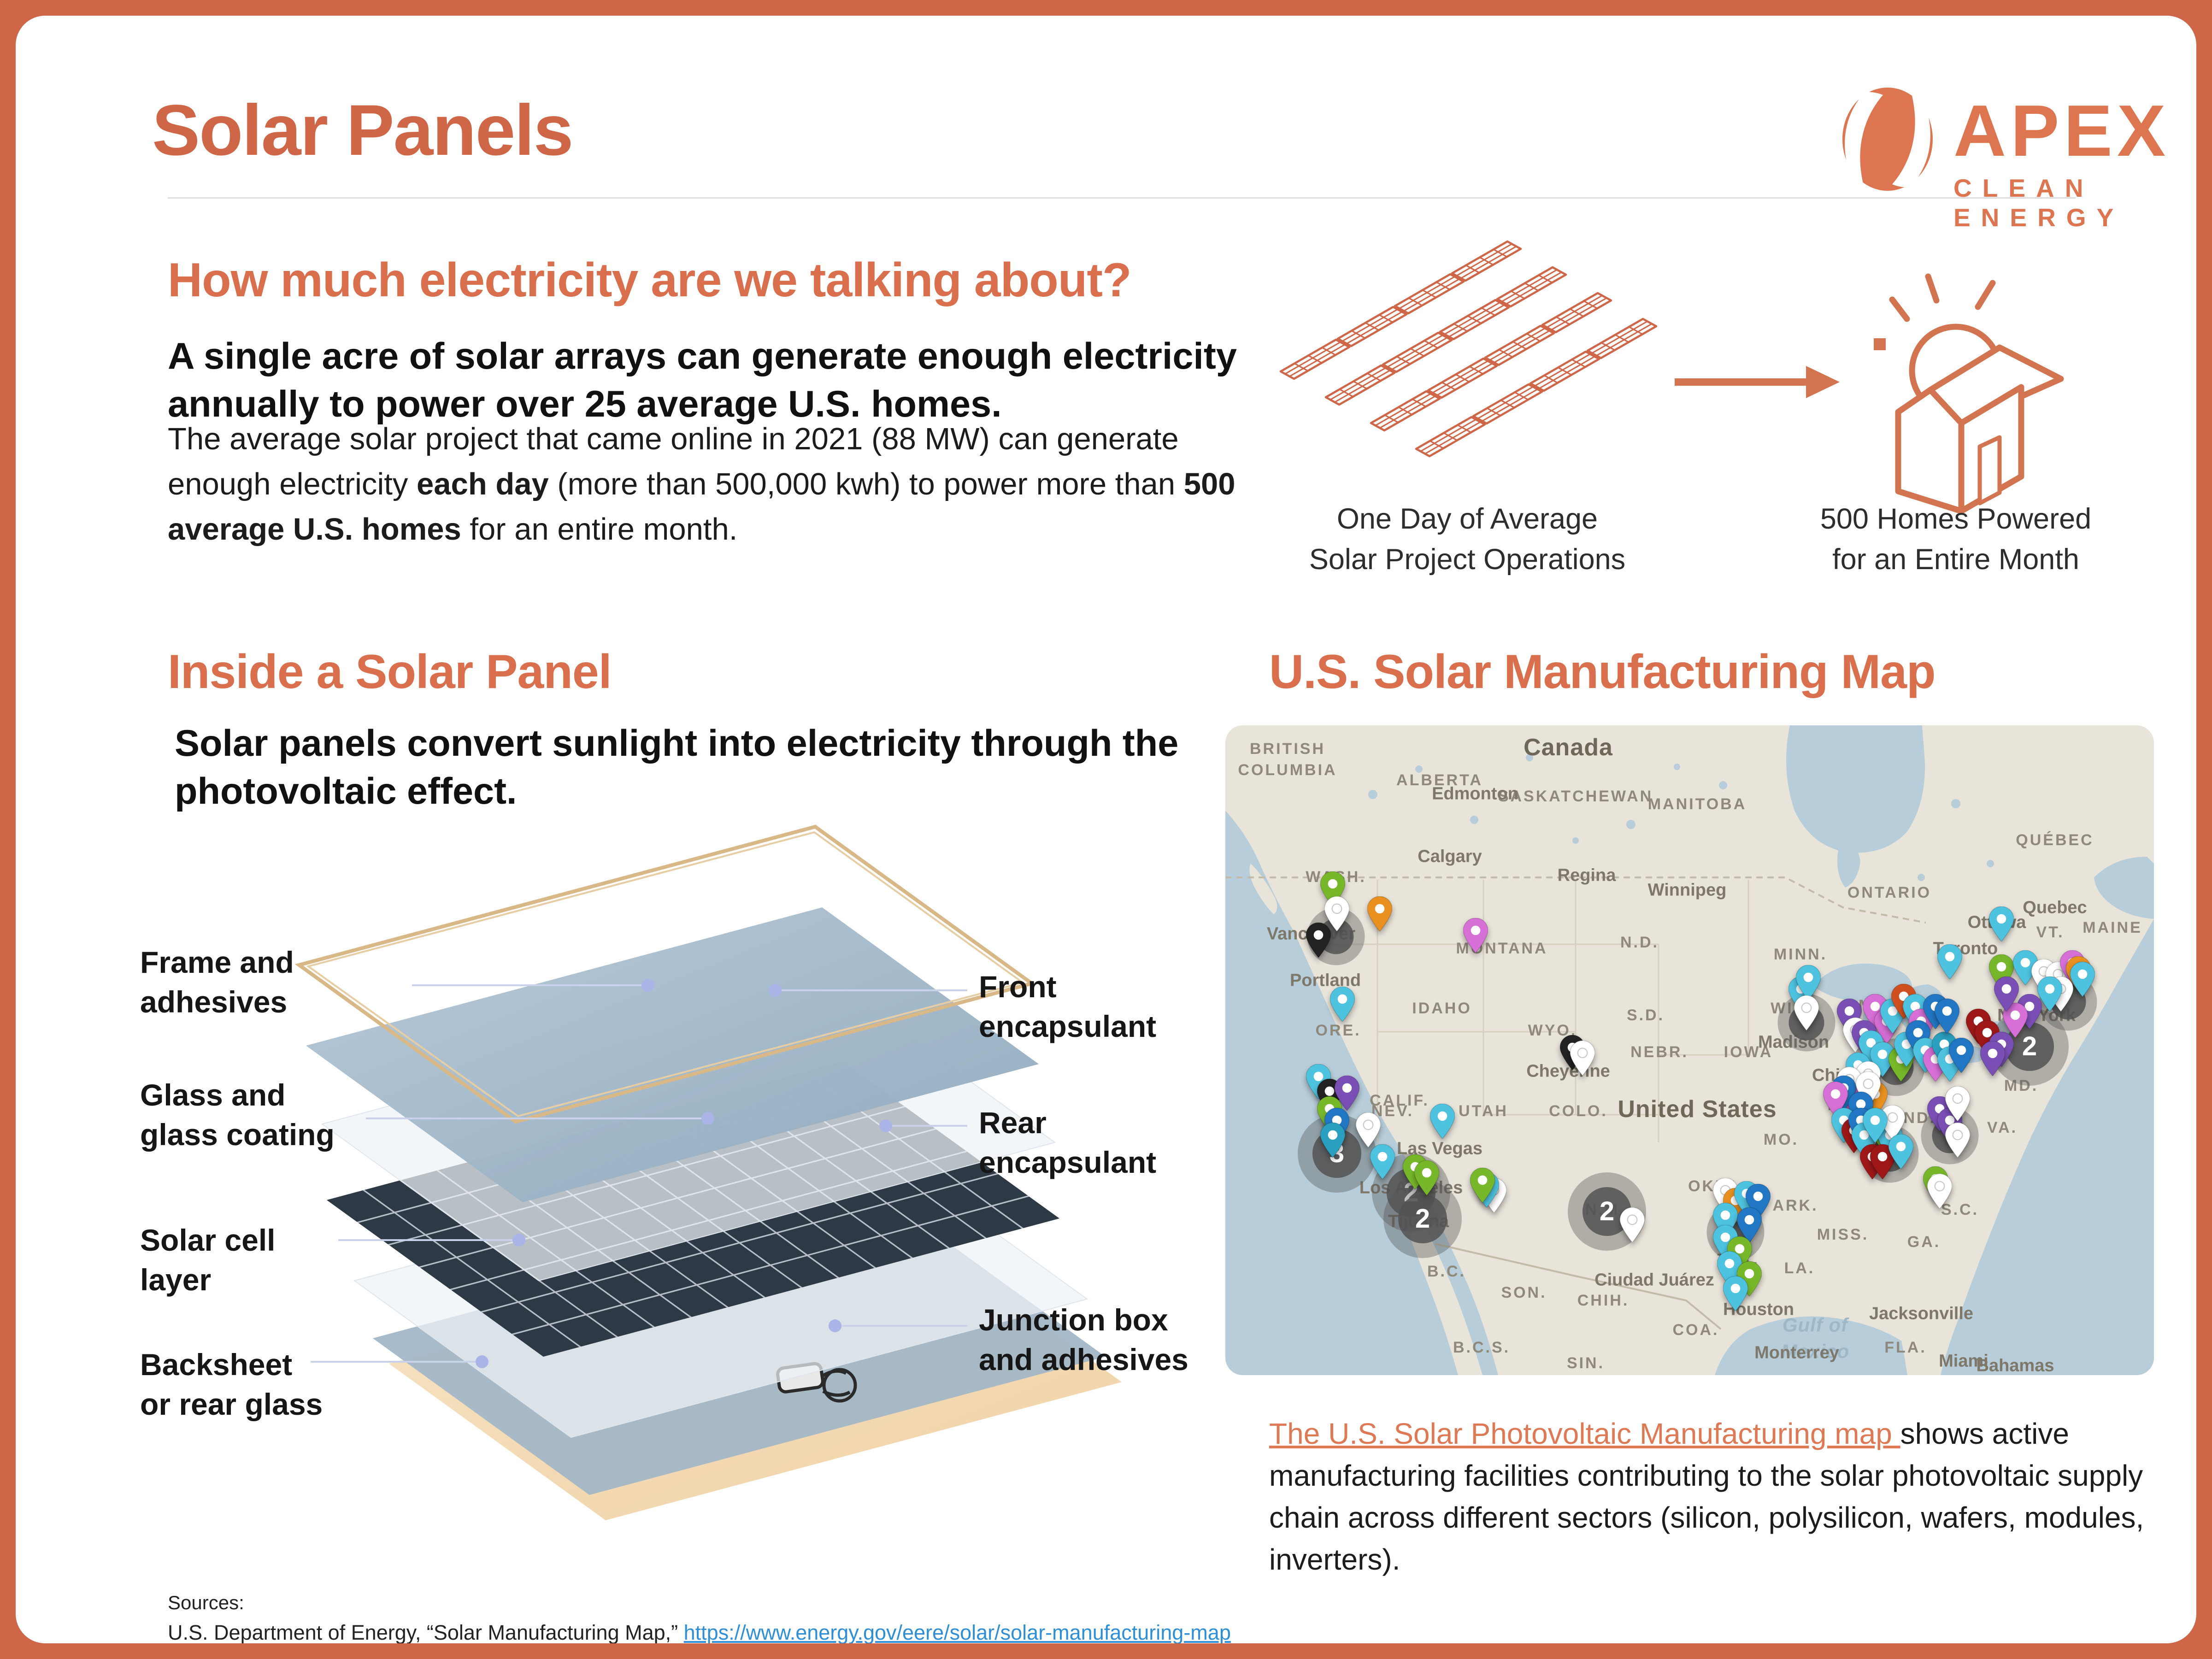 This screenshot has width=2212, height=1659. Describe the element at coordinates (1748, 1052) in the screenshot. I see `map-label: IOWA` at that location.